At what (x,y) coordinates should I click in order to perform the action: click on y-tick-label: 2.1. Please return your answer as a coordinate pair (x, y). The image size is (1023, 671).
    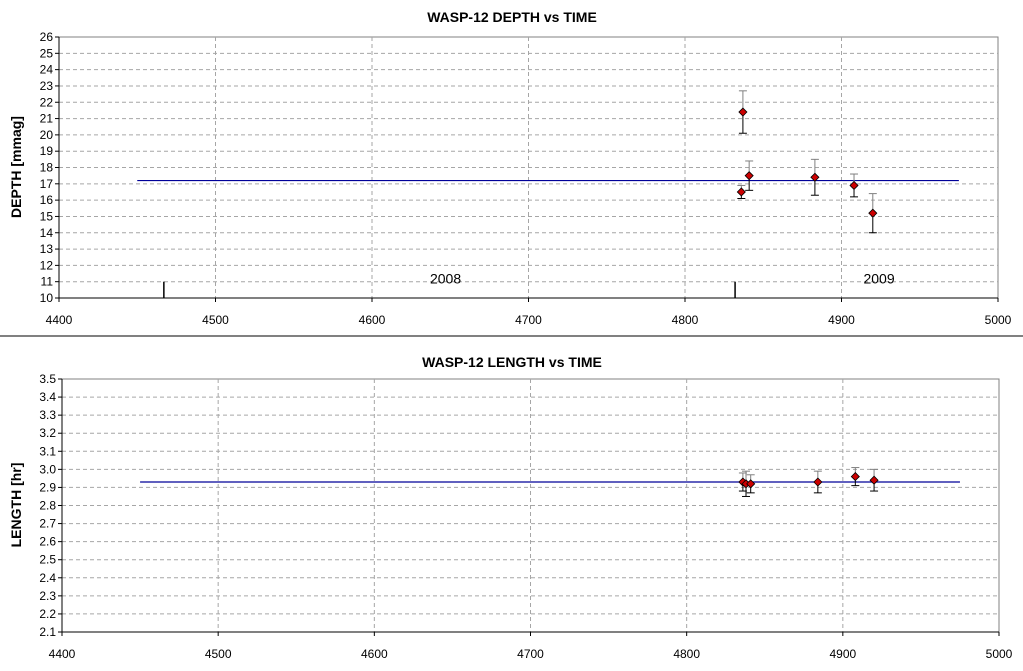
    Looking at the image, I should click on (47, 632).